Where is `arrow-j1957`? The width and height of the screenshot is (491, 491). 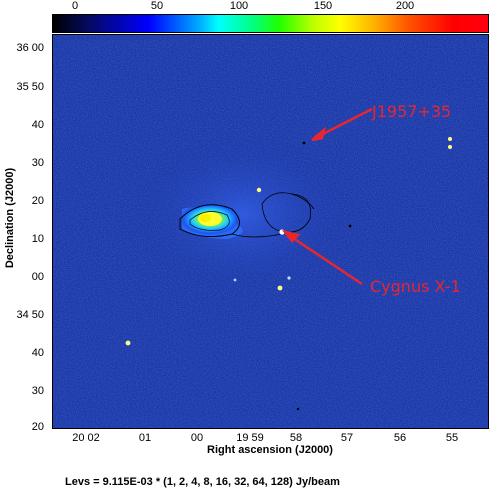 arrow-j1957 is located at coordinates (344, 123).